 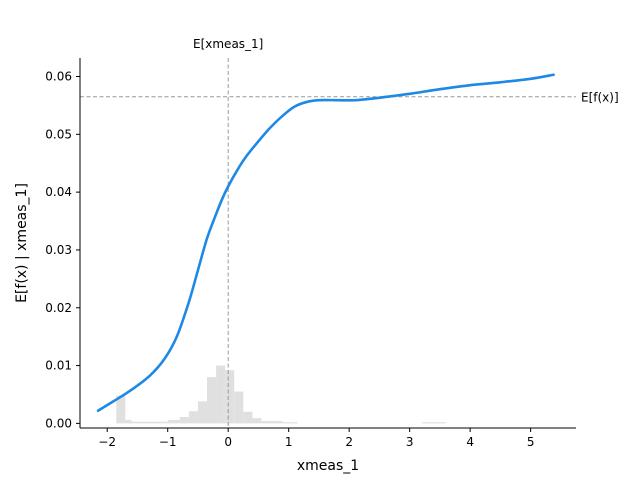 I want to click on x-axis-title: xmeas_1, so click(x=328, y=466).